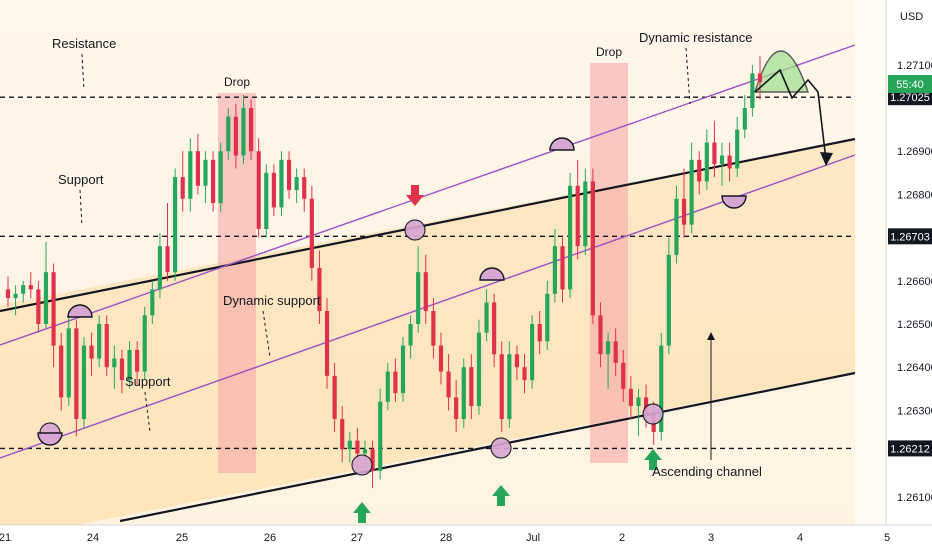 The width and height of the screenshot is (932, 550). Describe the element at coordinates (81, 208) in the screenshot. I see `pointer-support-upper` at that location.